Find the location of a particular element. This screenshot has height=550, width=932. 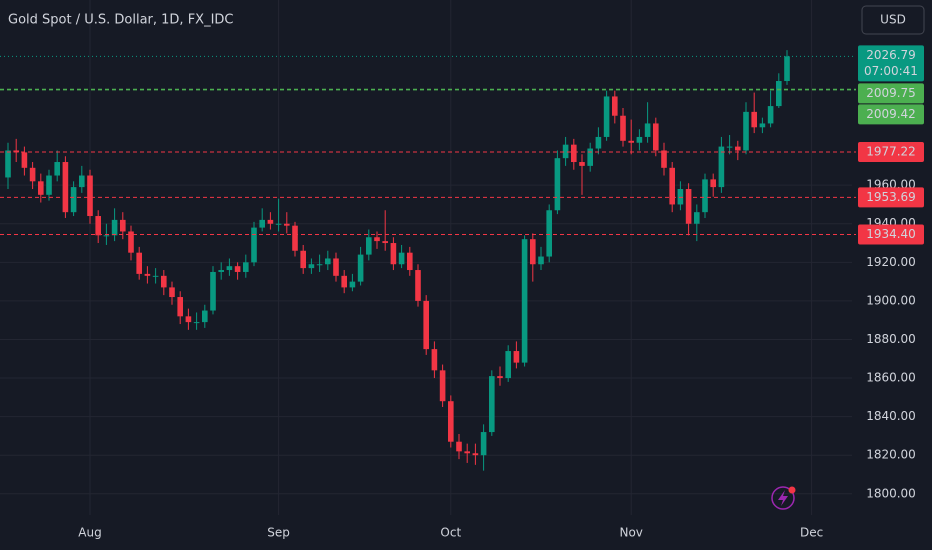

x-tick-label: Sep is located at coordinates (278, 533).